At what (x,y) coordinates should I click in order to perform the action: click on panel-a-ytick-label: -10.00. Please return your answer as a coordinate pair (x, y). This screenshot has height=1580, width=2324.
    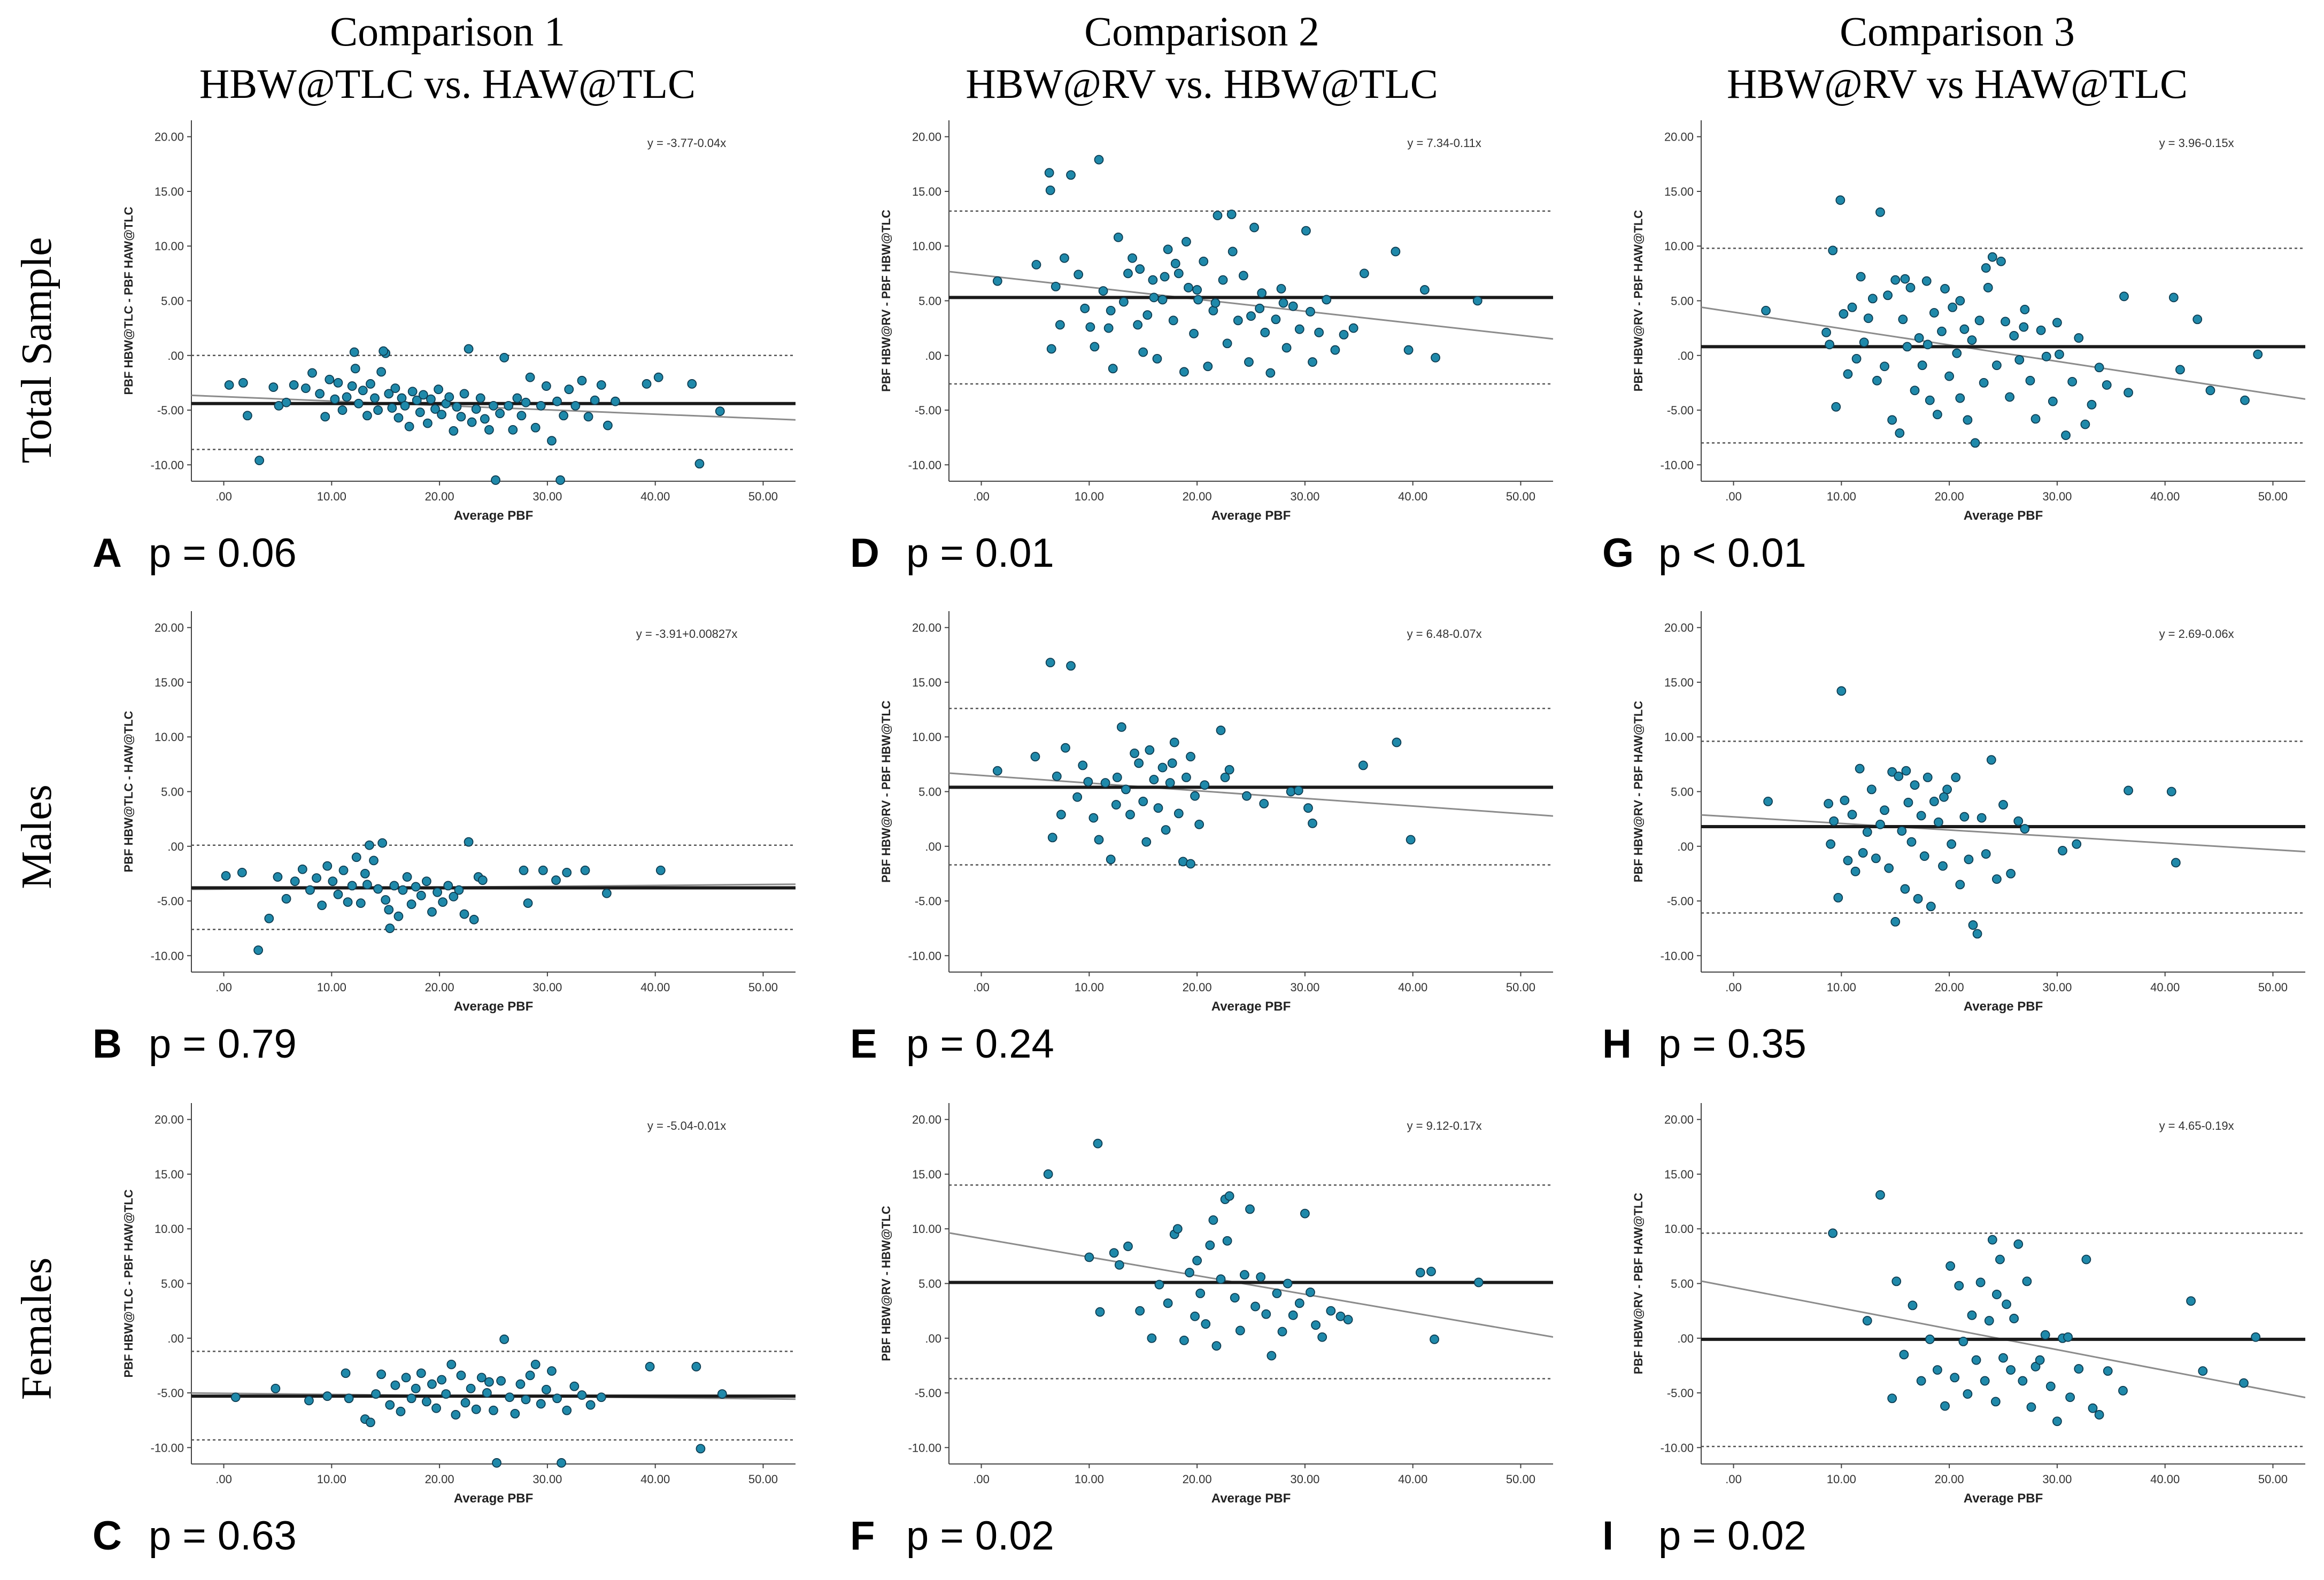
    Looking at the image, I should click on (167, 465).